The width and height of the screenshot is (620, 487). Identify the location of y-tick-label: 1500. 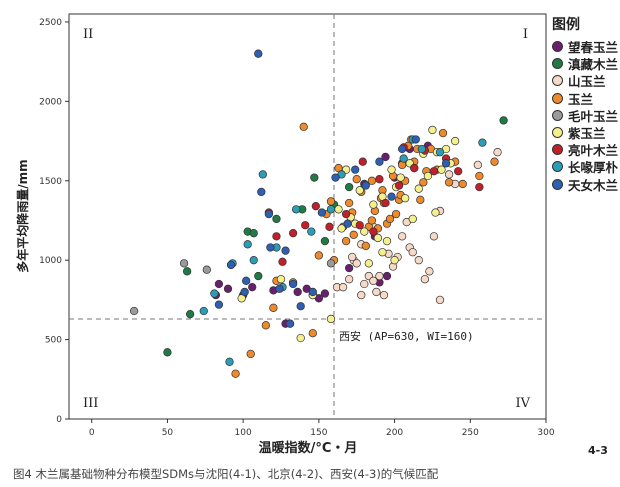
(50, 182).